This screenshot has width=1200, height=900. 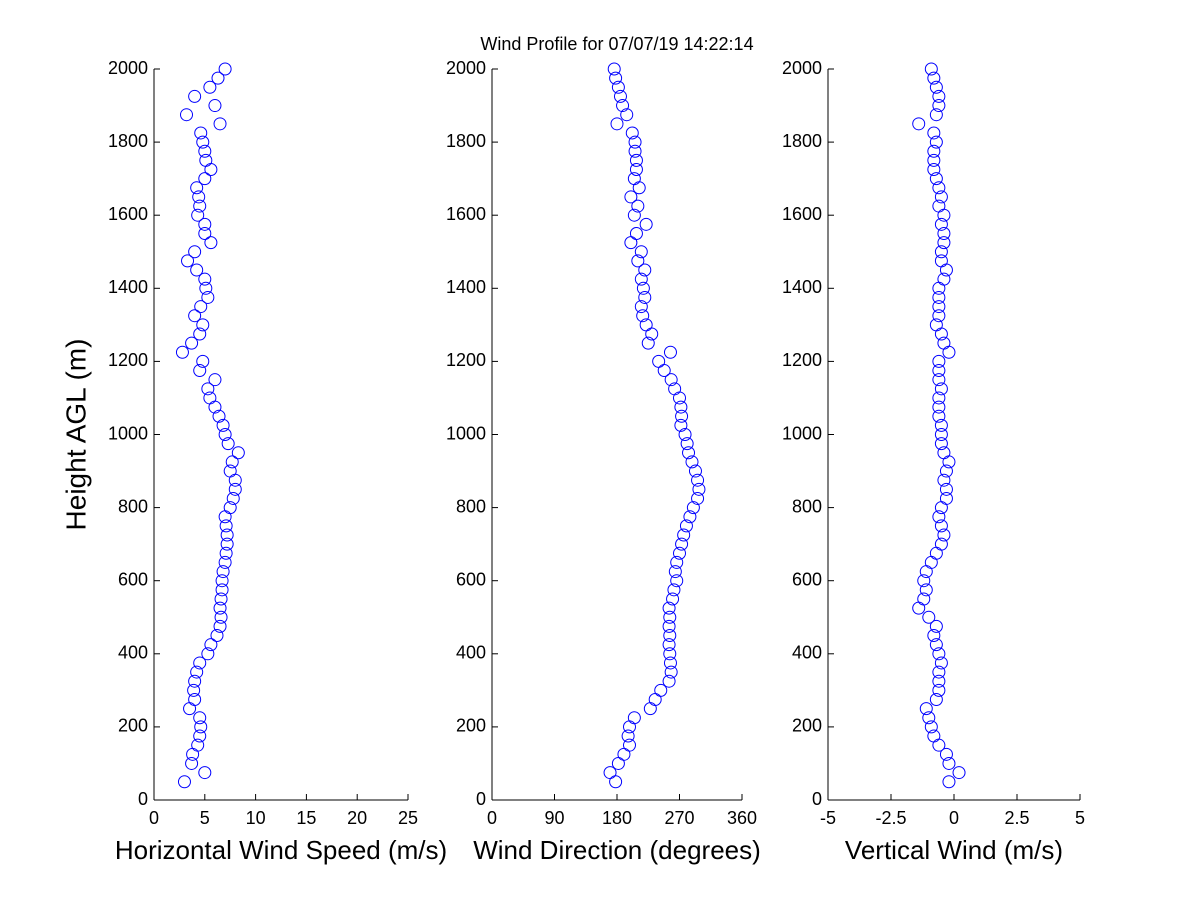 I want to click on y-tick-label: 200, so click(x=807, y=726).